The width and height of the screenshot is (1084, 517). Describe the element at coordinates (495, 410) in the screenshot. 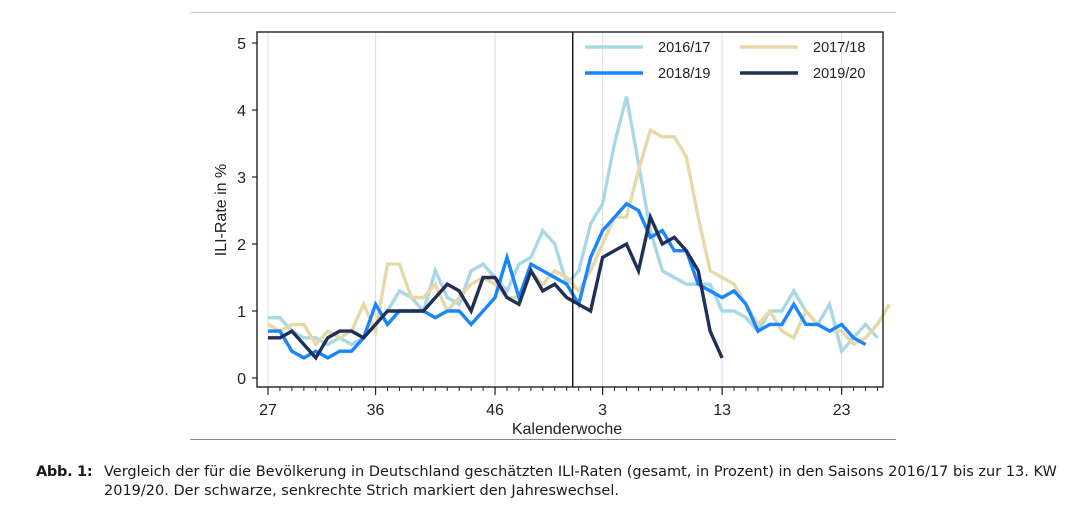

I see `x-tick-label: 46` at that location.